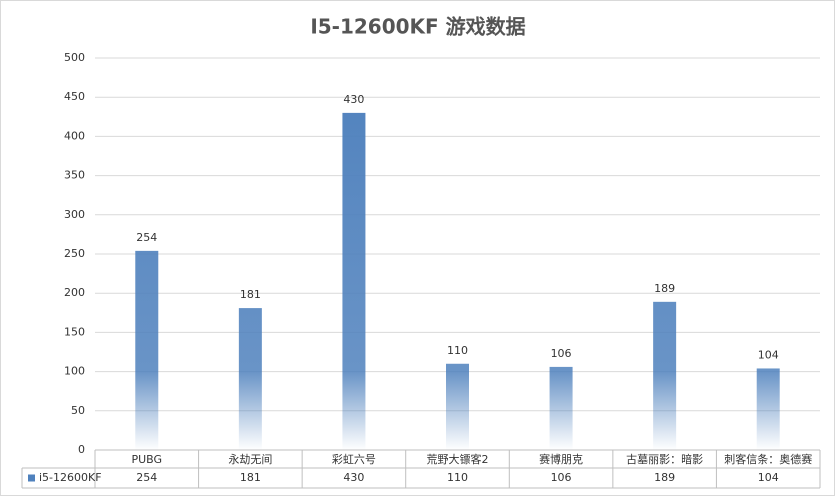 This screenshot has height=496, width=835. What do you see at coordinates (353, 477) in the screenshot?
I see `table-value: 430` at bounding box center [353, 477].